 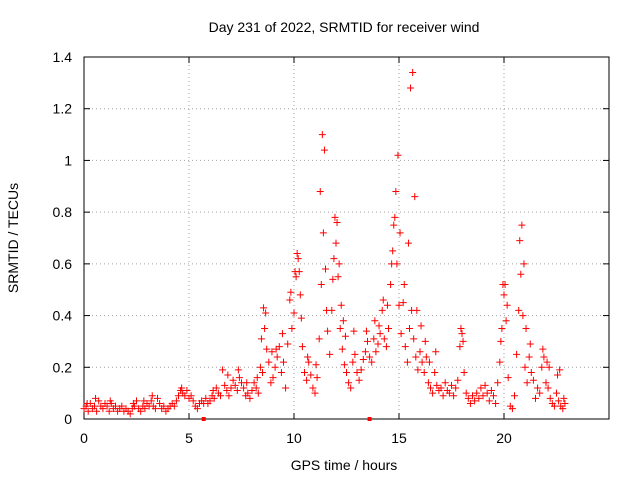 I want to click on gap-marker, so click(x=203, y=419).